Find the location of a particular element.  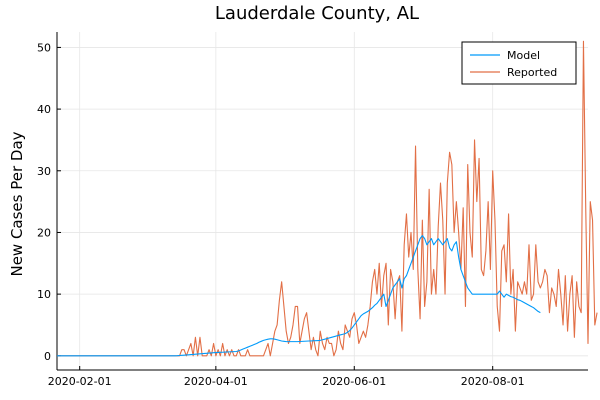

legend: Model Reported is located at coordinates (519, 63).